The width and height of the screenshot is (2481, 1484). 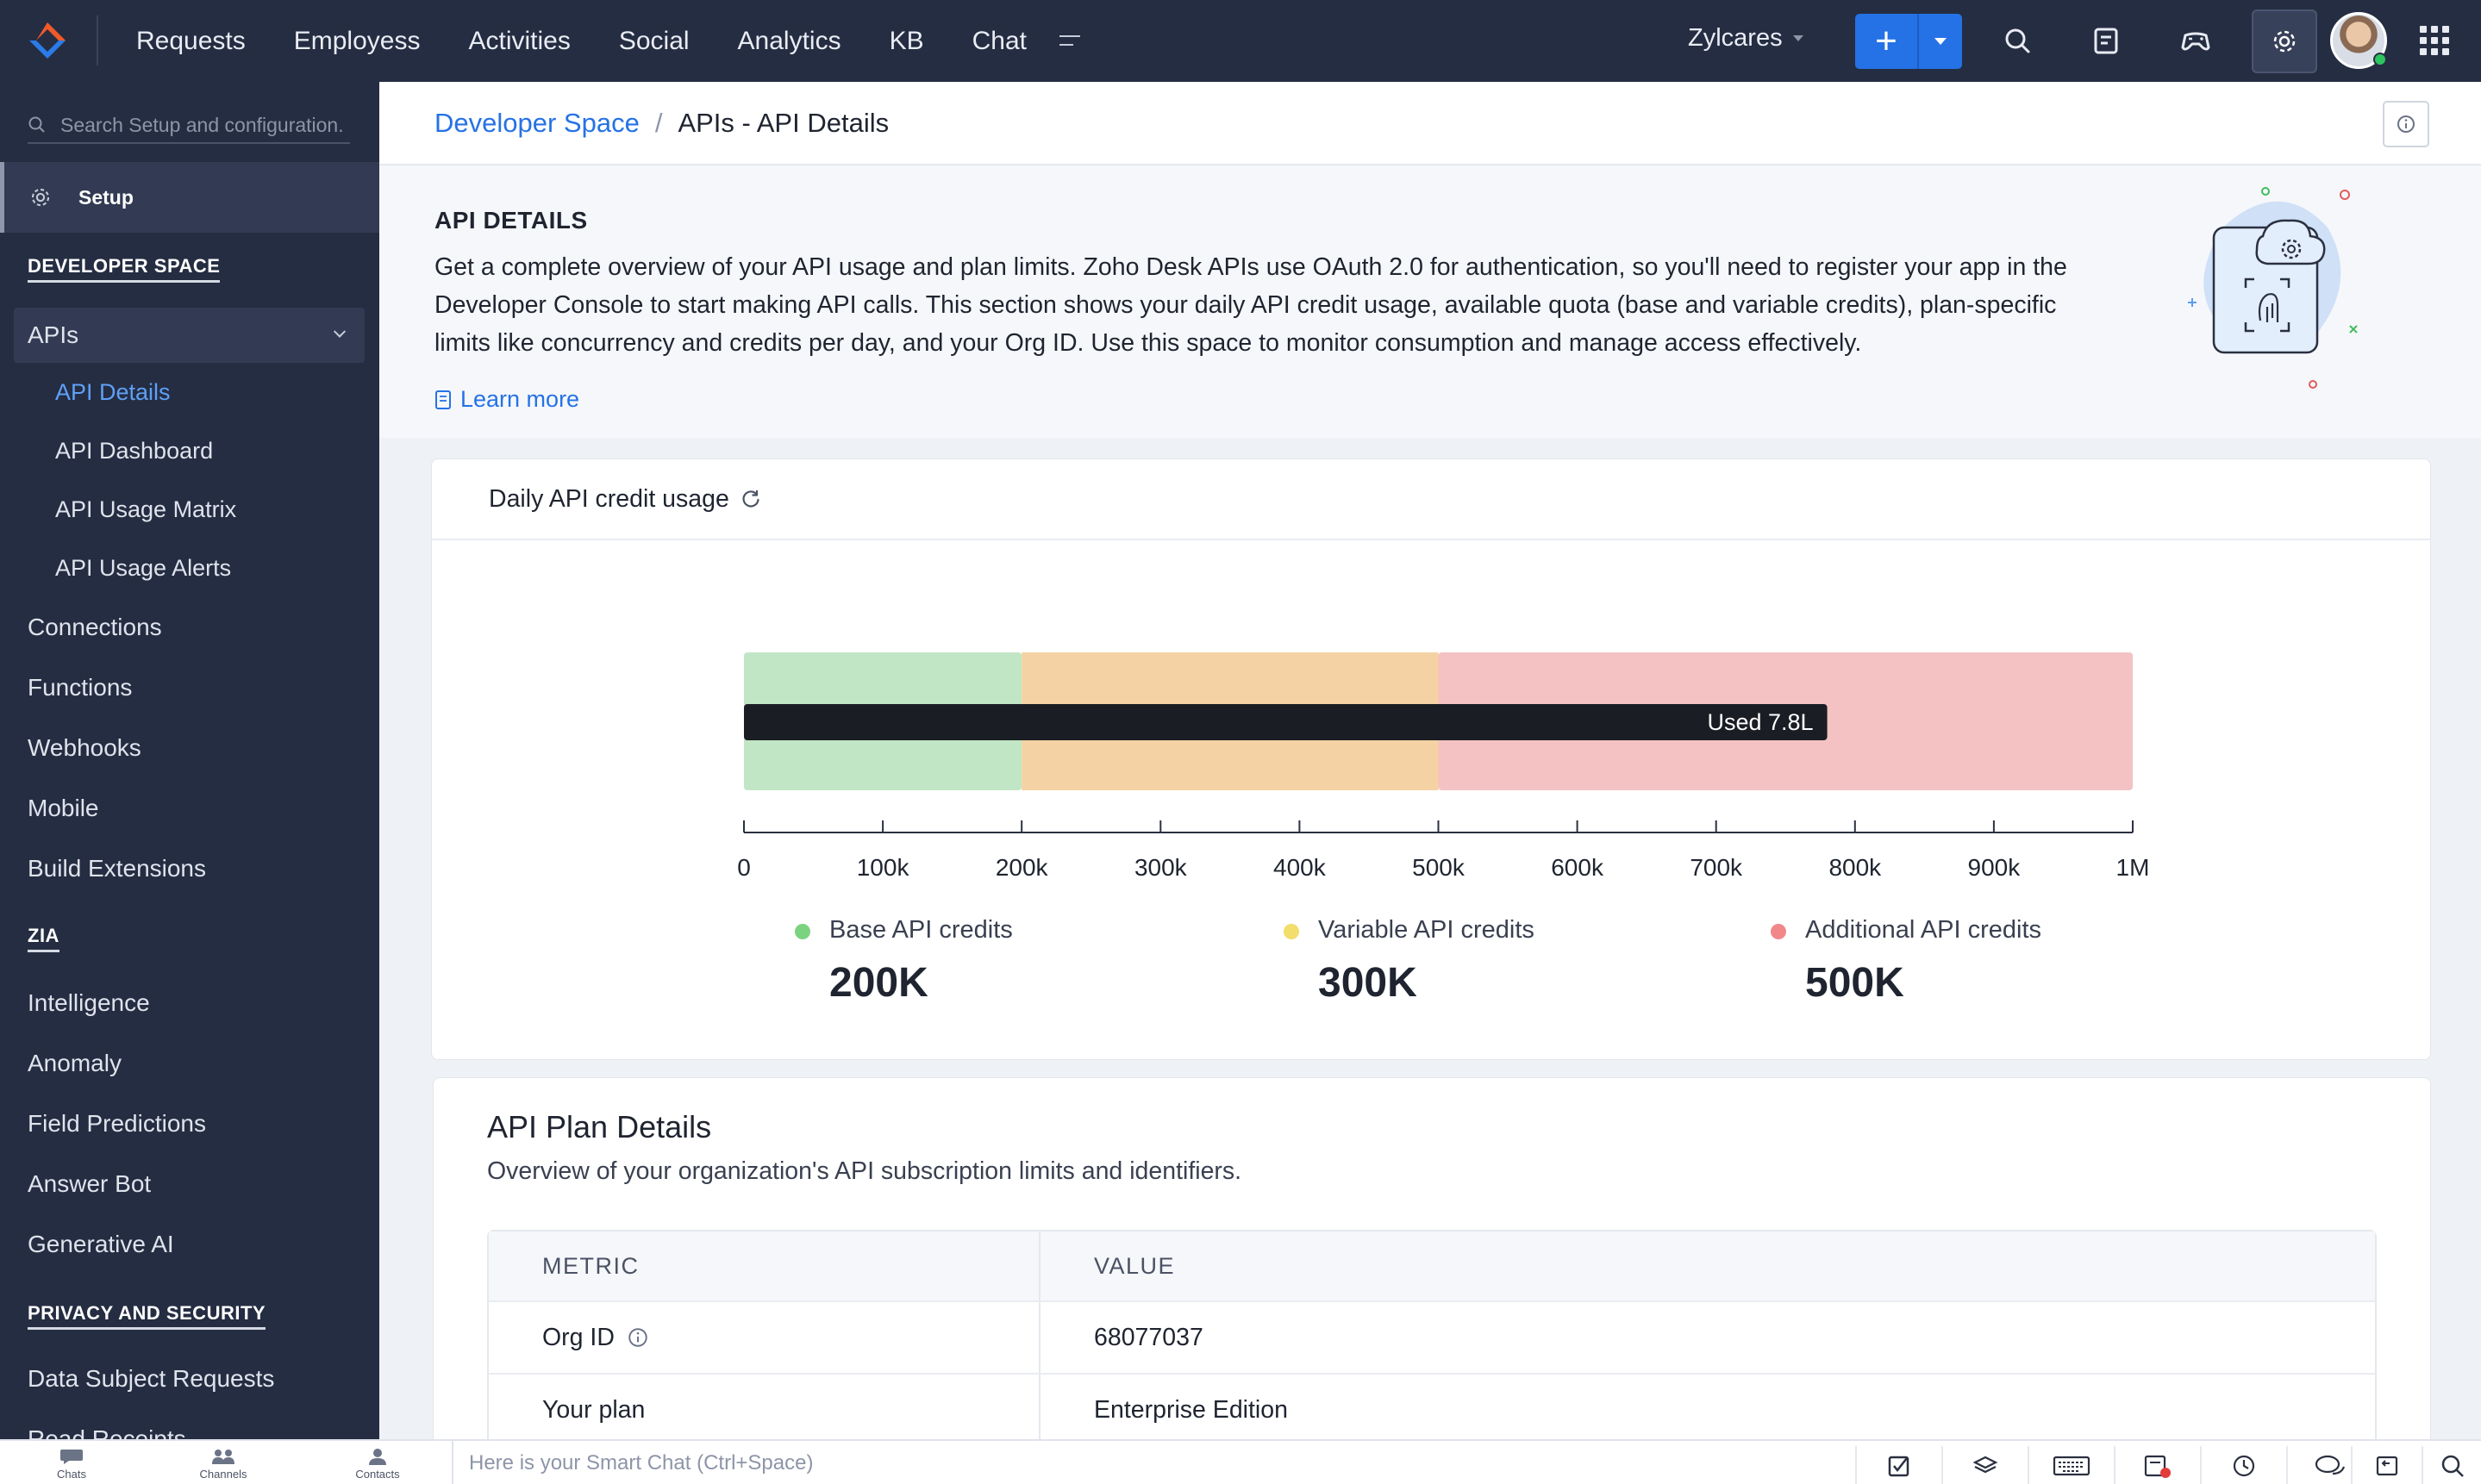 What do you see at coordinates (101, 1244) in the screenshot?
I see `sidebar-item-generative-ai: Generative AI` at bounding box center [101, 1244].